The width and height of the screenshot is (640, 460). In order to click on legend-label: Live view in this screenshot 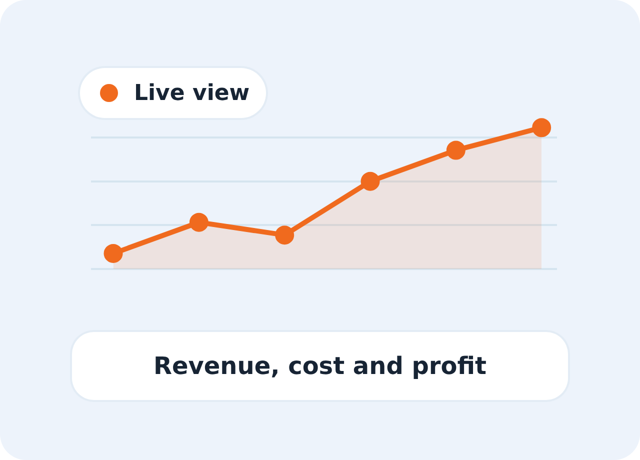, I will do `click(192, 93)`.